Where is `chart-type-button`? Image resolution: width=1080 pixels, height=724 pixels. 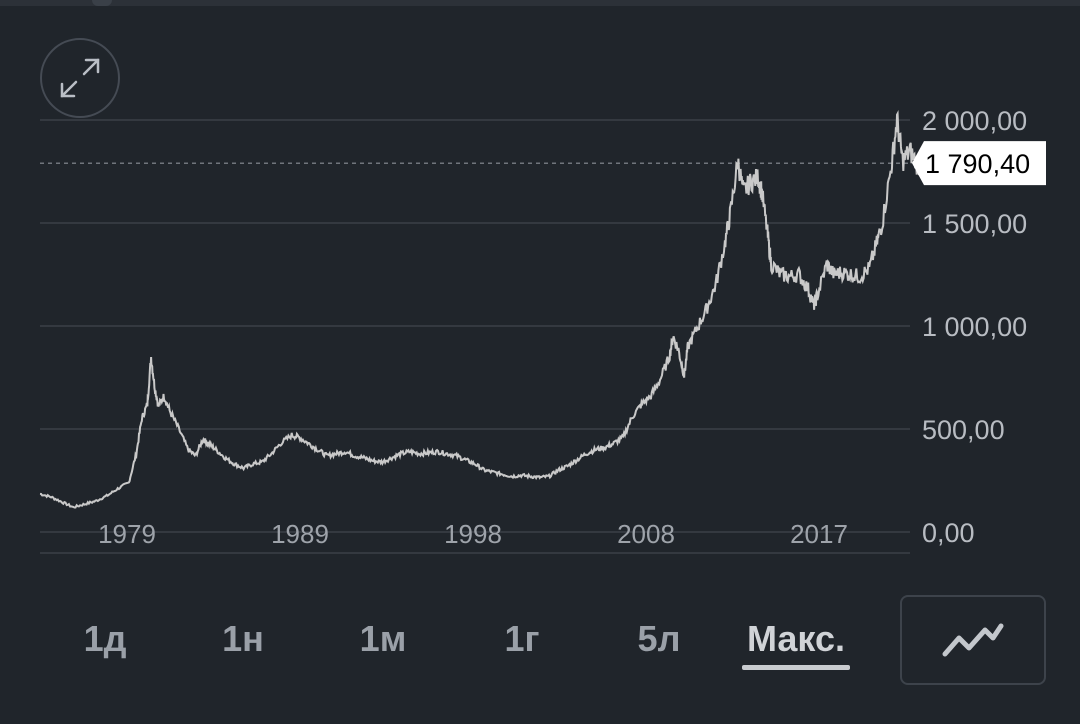
chart-type-button is located at coordinates (973, 640).